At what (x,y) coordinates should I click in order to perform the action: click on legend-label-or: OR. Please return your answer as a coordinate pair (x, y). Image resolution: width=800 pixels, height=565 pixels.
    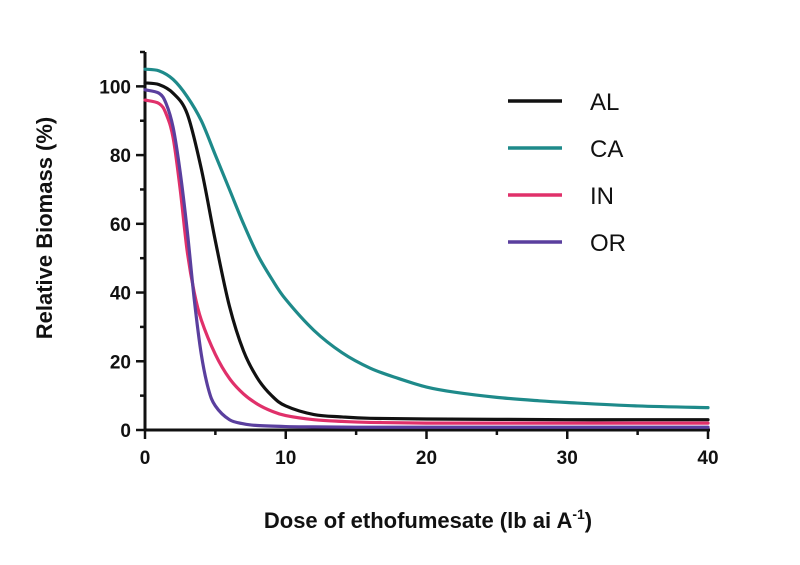
    Looking at the image, I should click on (608, 243).